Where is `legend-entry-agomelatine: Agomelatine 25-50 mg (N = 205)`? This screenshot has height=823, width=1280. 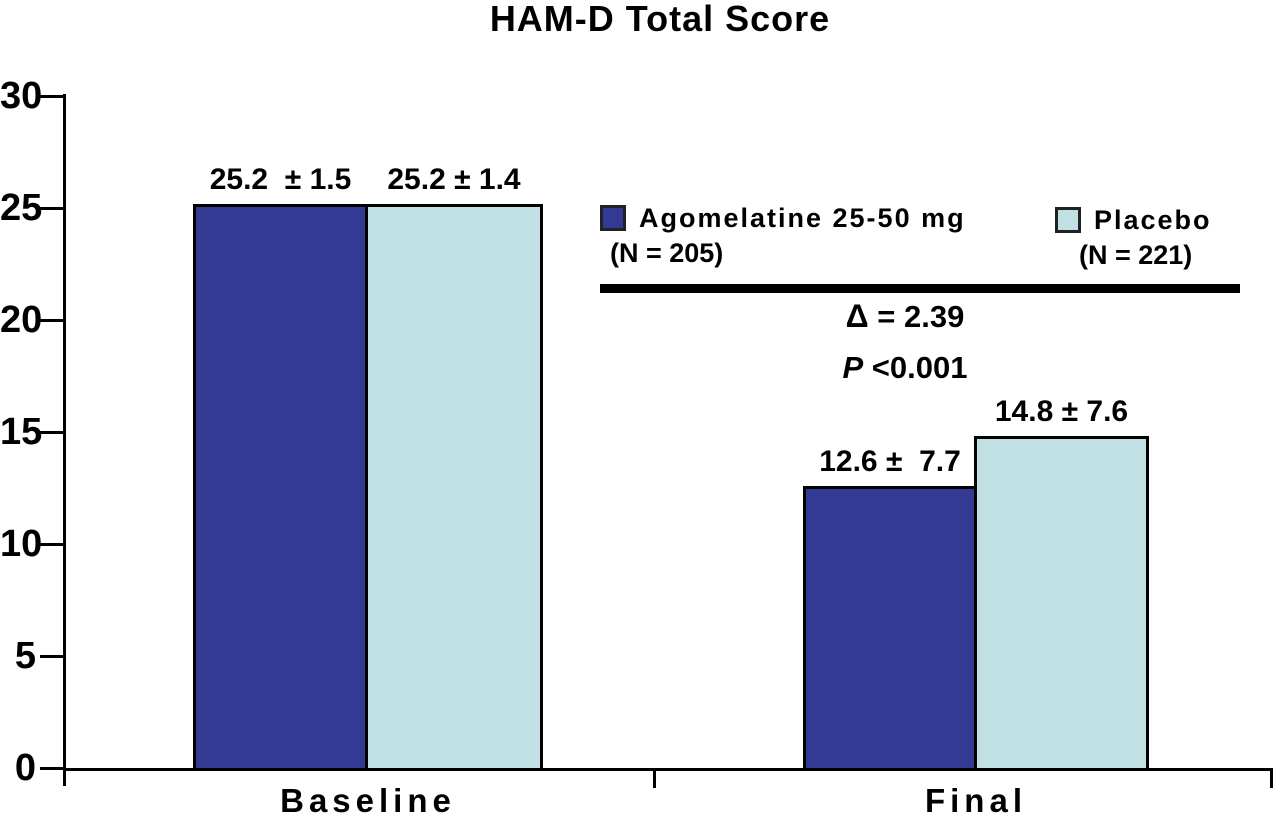 legend-entry-agomelatine: Agomelatine 25-50 mg (N = 205) is located at coordinates (783, 235).